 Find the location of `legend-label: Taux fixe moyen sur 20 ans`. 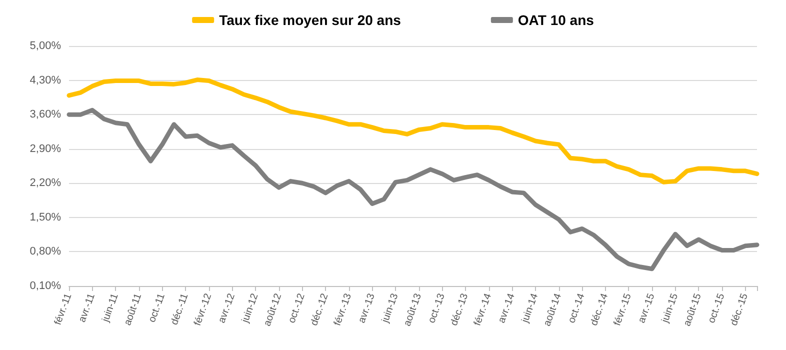

legend-label: Taux fixe moyen sur 20 ans is located at coordinates (310, 20).